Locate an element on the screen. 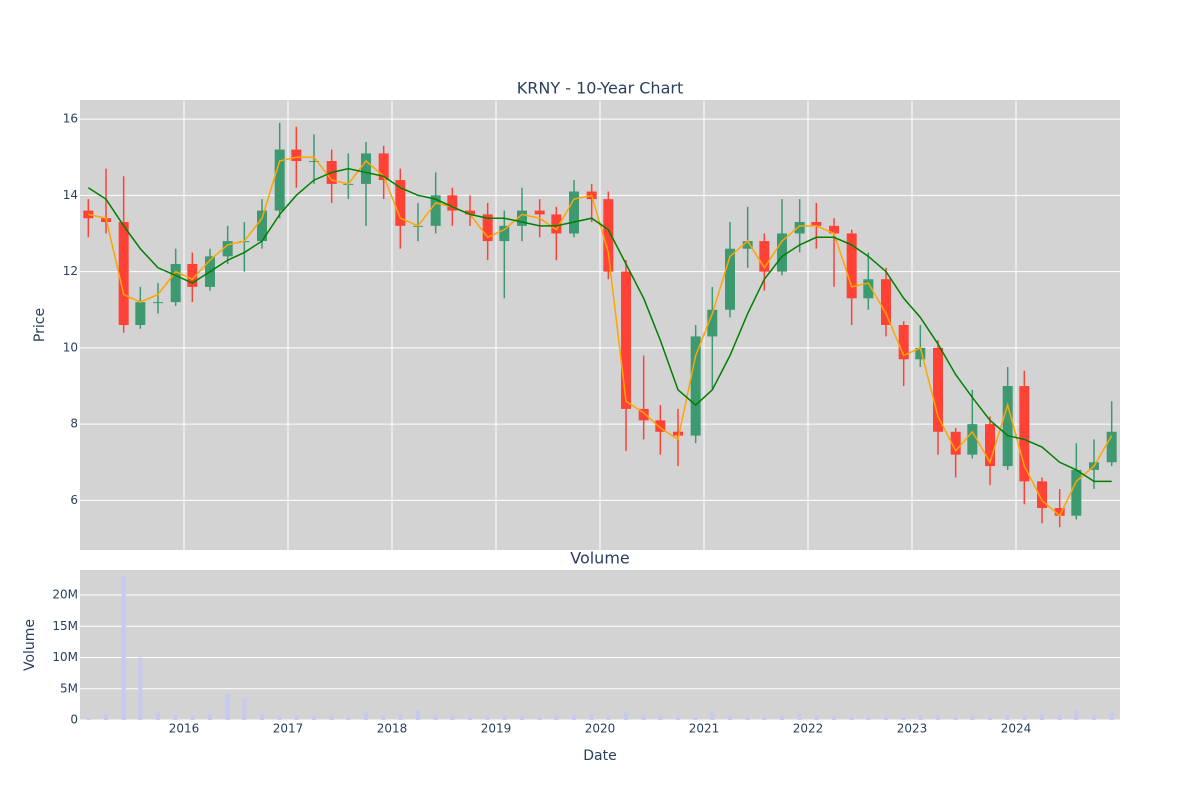  x-tick-label: 2017 is located at coordinates (288, 729).